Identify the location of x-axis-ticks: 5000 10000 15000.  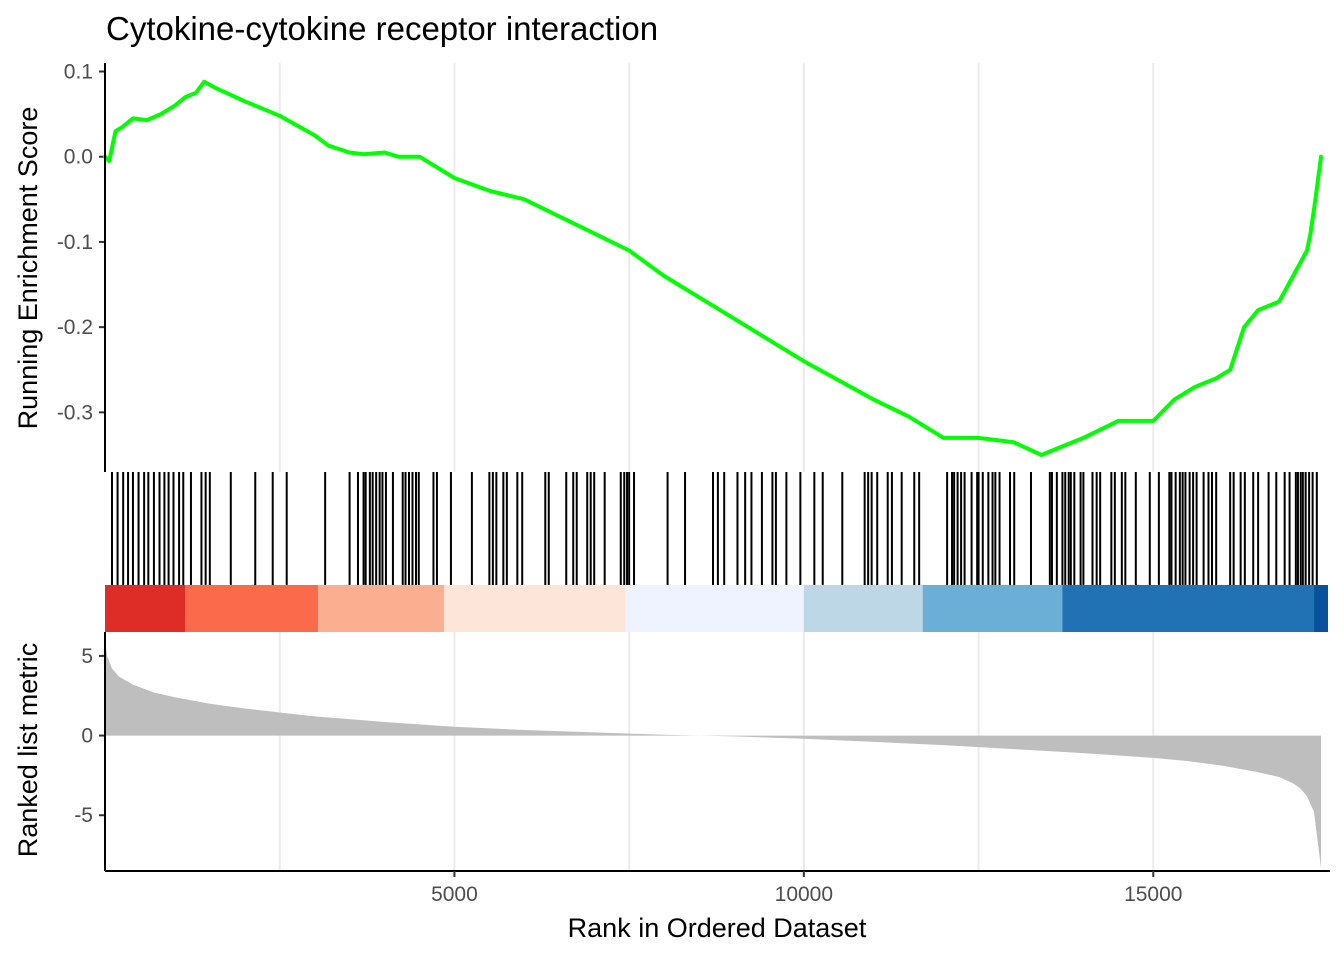
(806, 888).